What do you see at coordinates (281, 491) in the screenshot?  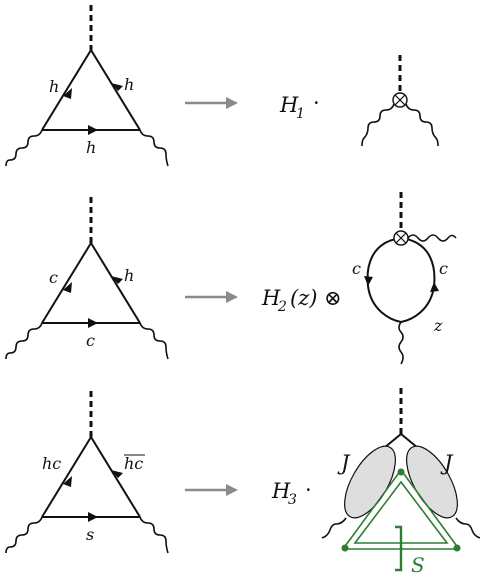 I see `row3-coef-symbol: H` at bounding box center [281, 491].